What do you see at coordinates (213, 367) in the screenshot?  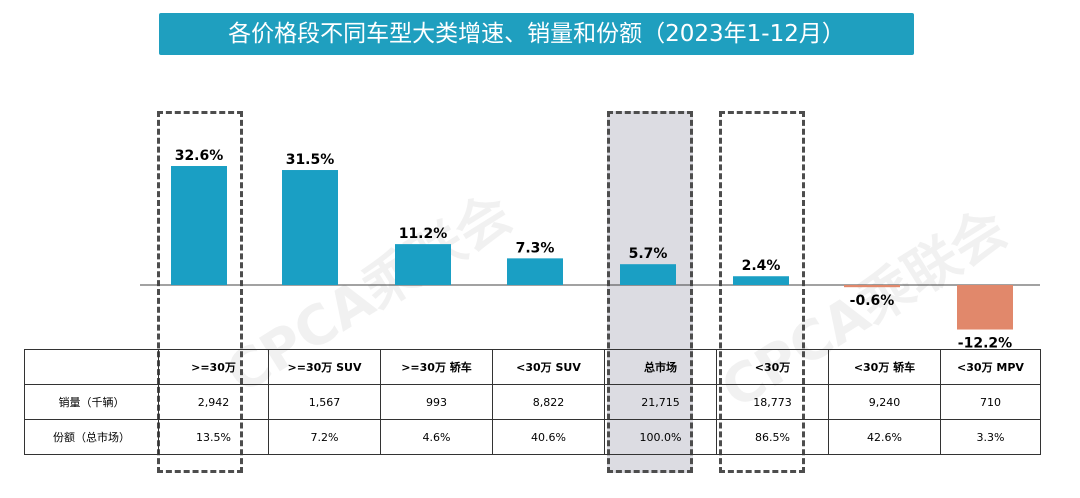 I see `table-header-cell: >=30万` at bounding box center [213, 367].